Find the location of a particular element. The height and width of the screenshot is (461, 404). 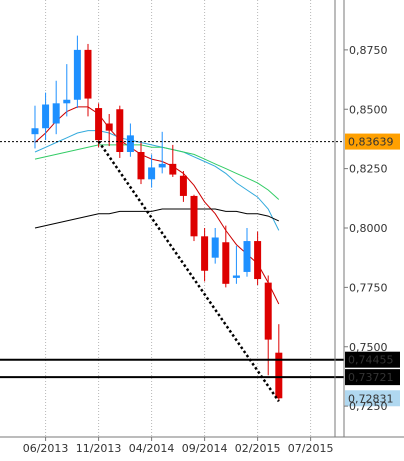

x-tick-label: 09/2014 is located at coordinates (205, 448).